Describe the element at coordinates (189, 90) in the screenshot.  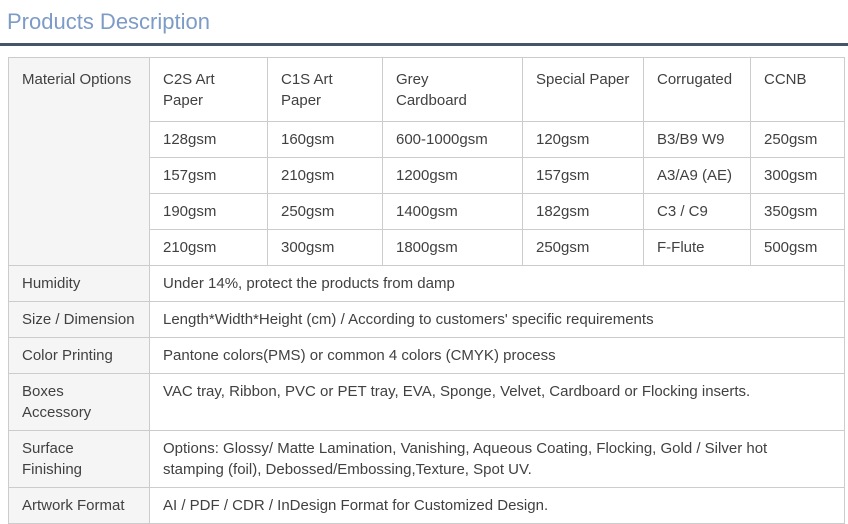
I see `material-column-label: C2S Art Paper` at that location.